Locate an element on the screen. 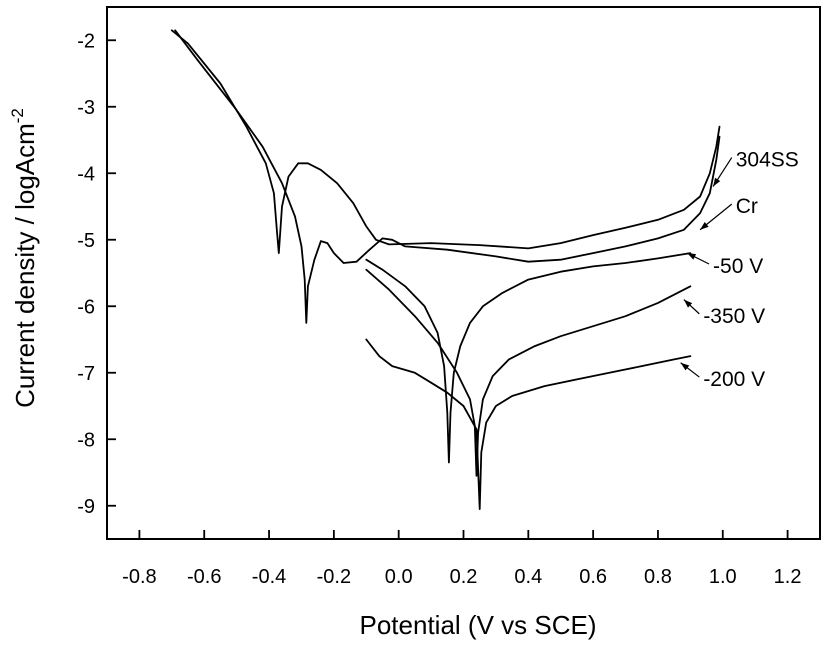 Image resolution: width=827 pixels, height=645 pixels. x-tick-label: 0.0 is located at coordinates (399, 577).